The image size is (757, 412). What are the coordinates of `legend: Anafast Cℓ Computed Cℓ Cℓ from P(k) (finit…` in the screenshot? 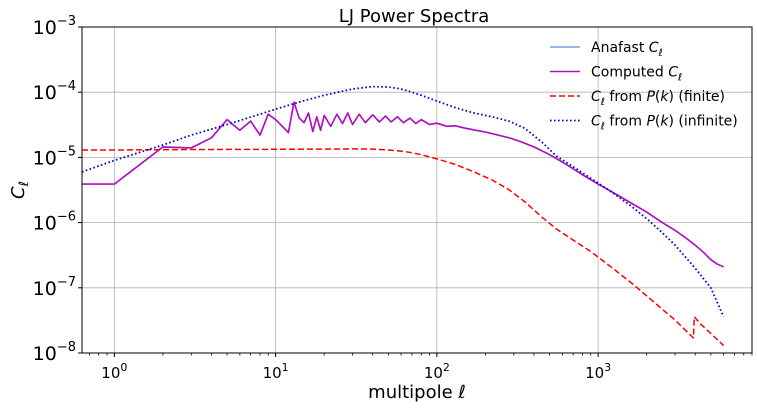 It's located at (644, 86).